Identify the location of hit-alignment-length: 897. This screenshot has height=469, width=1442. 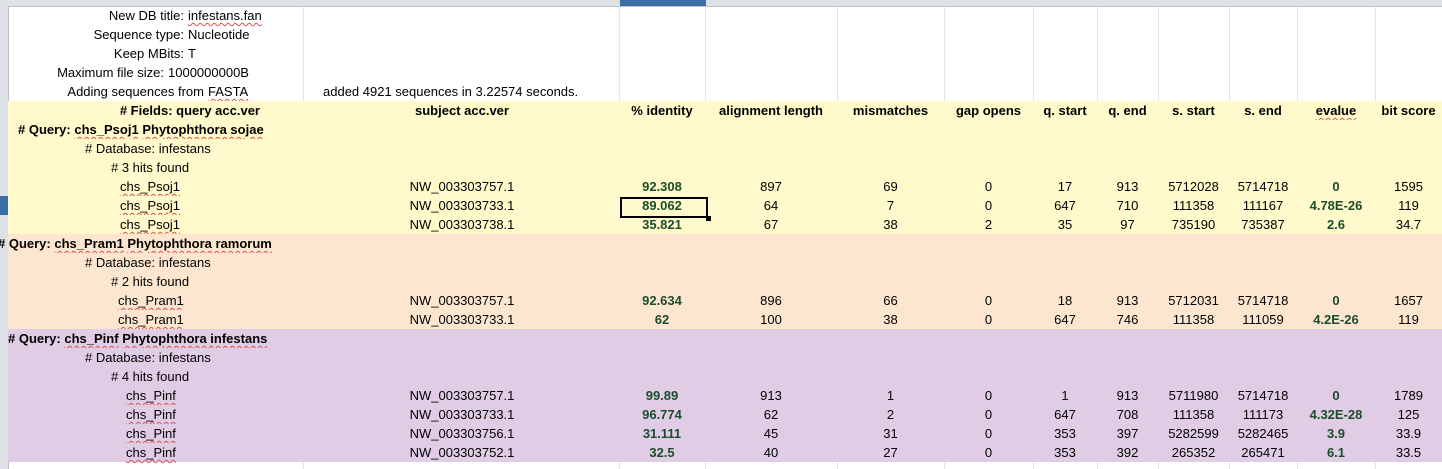
(771, 186).